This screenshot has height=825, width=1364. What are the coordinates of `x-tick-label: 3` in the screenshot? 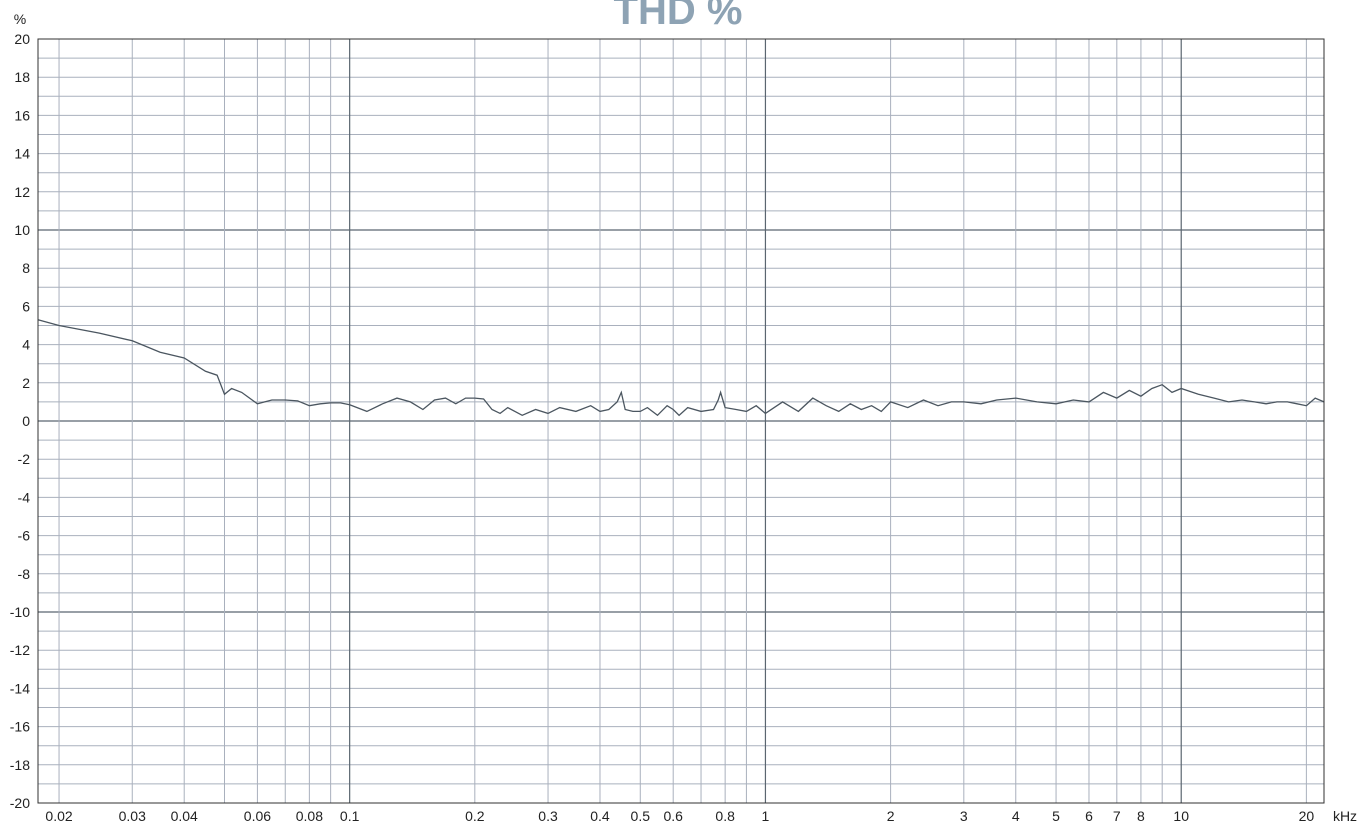 It's located at (964, 816).